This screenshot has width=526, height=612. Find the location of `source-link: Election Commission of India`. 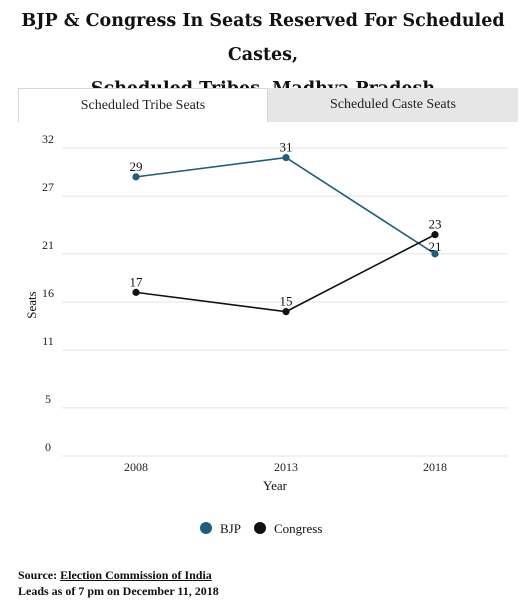

source-link: Election Commission of India is located at coordinates (136, 575).